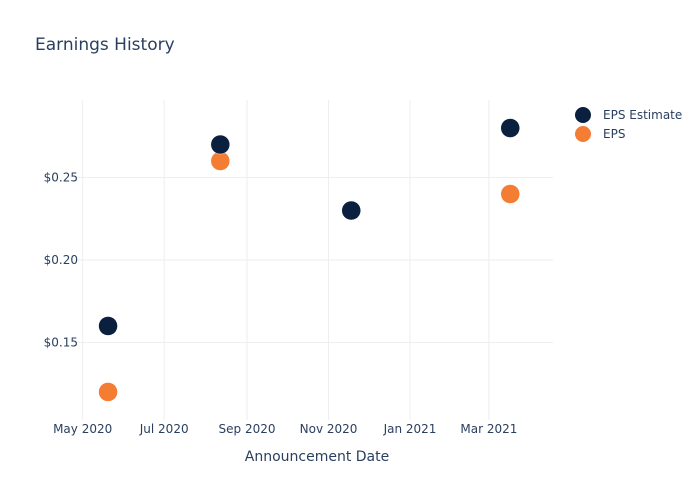 This screenshot has width=700, height=500. Describe the element at coordinates (628, 124) in the screenshot. I see `legend: EPS Estimate EPS` at that location.